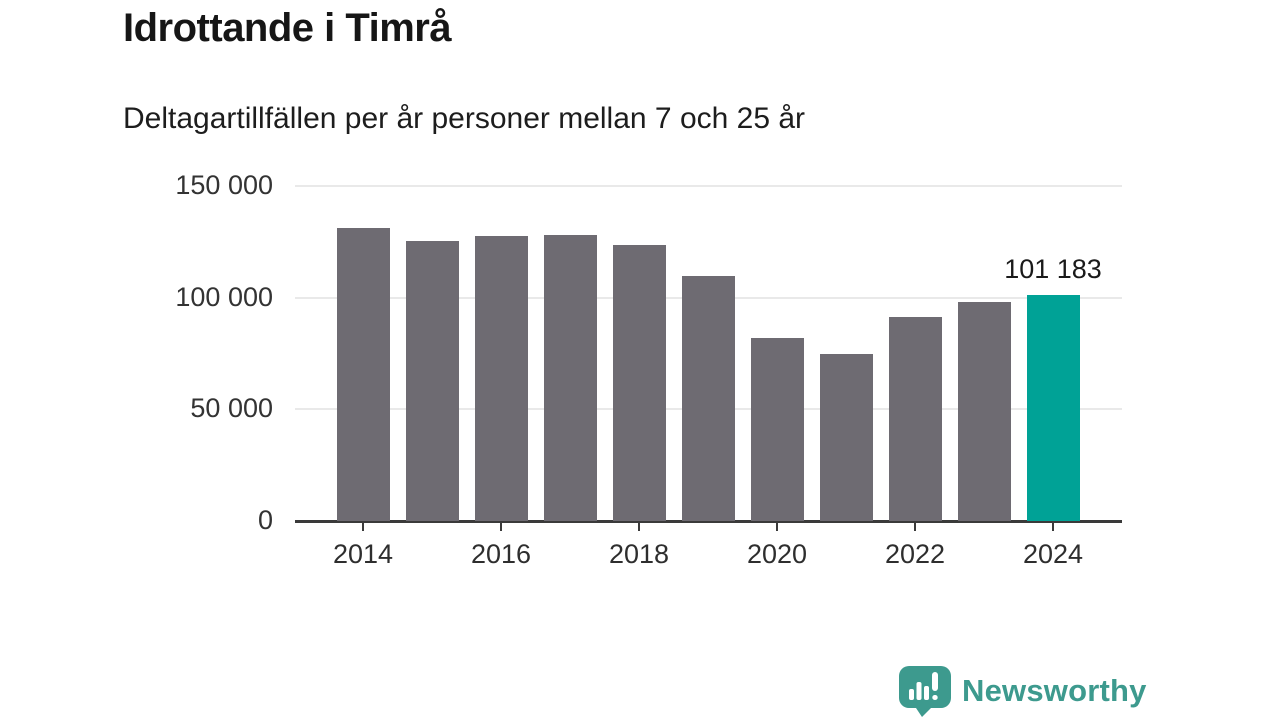 The width and height of the screenshot is (1280, 720). I want to click on bar-2023, so click(984, 411).